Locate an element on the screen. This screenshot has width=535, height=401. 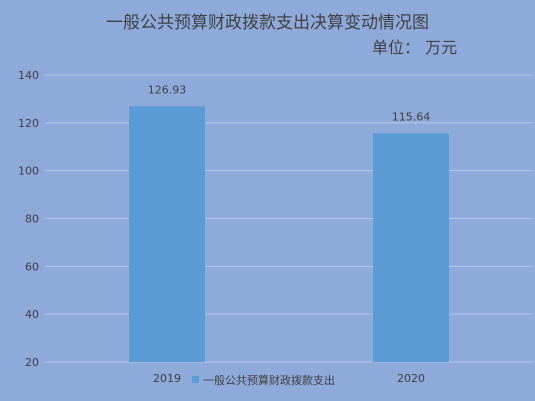
y-tick-label: 60 is located at coordinates (32, 266).